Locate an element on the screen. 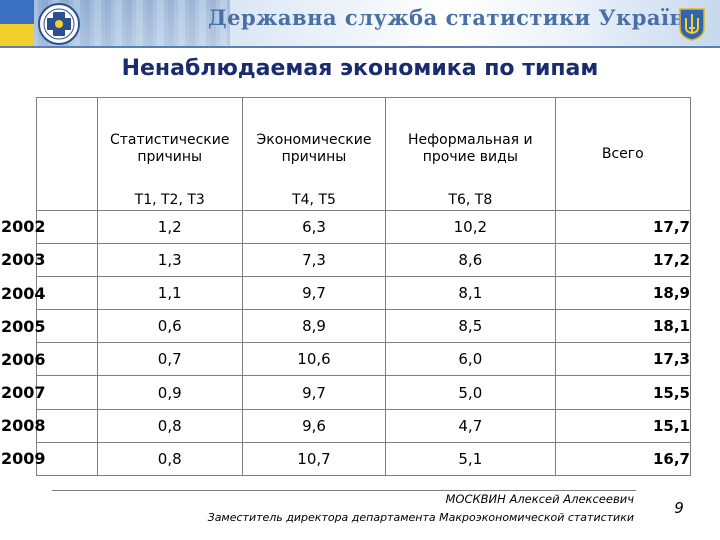  page-number: 9 is located at coordinates (679, 508).